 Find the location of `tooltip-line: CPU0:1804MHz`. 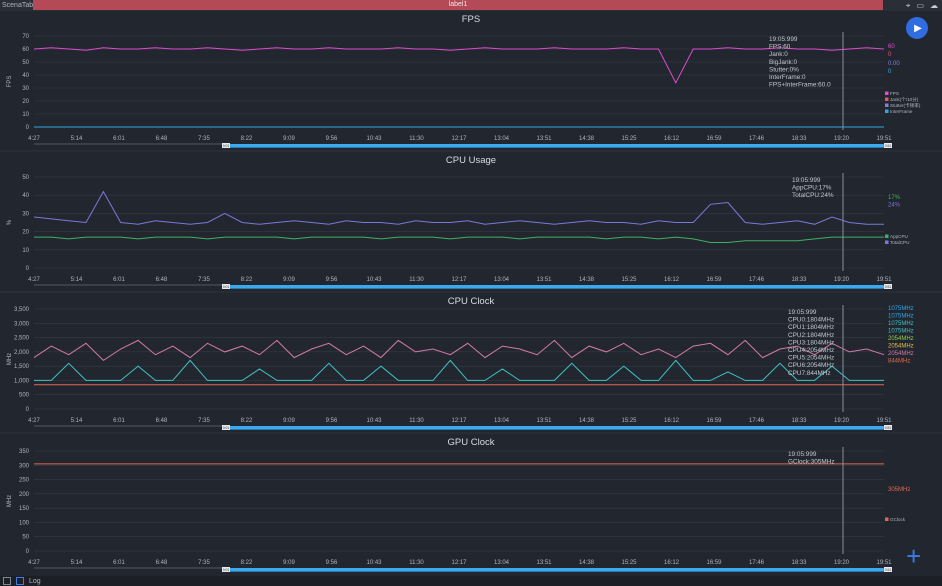

tooltip-line: CPU0:1804MHz is located at coordinates (811, 320).